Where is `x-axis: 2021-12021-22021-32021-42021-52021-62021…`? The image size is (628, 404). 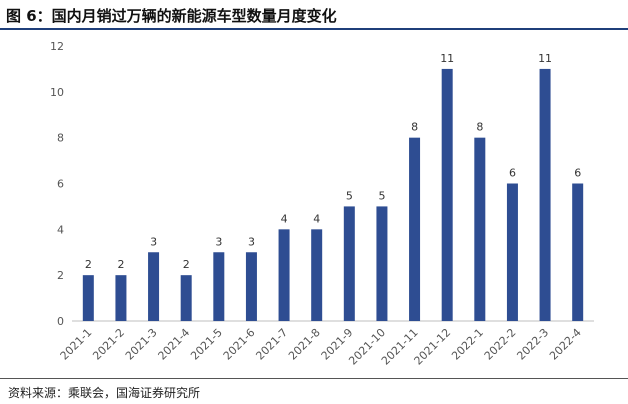 x-axis: 2021-12021-22021-32021-42021-52021-62021… is located at coordinates (326, 344).